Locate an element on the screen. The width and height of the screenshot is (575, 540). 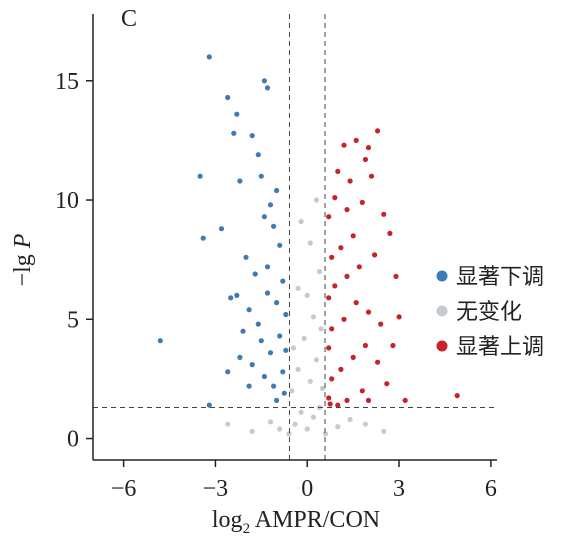
y-axis-title-main: lg is located at coordinates (23, 260).